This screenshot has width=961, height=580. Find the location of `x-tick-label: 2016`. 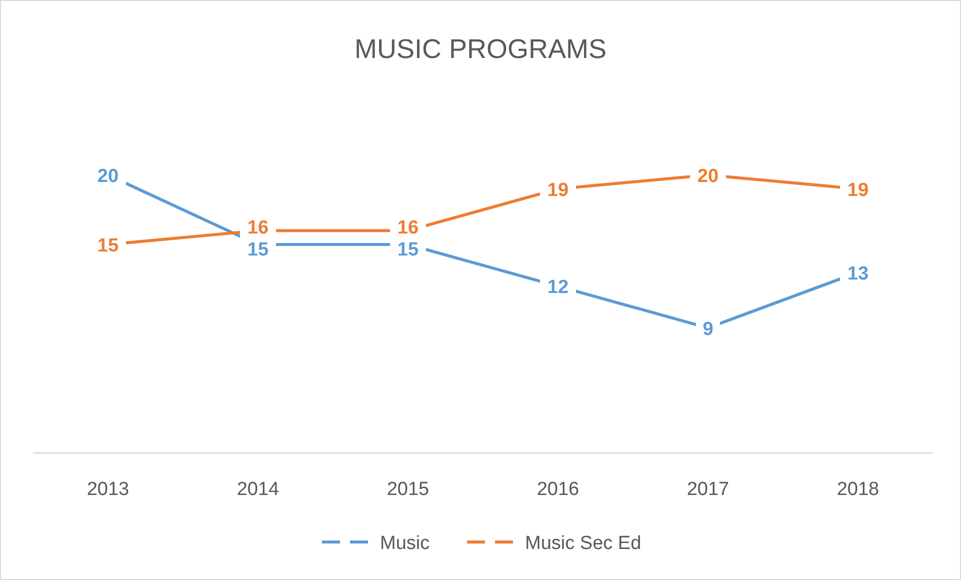

x-tick-label: 2016 is located at coordinates (558, 489).